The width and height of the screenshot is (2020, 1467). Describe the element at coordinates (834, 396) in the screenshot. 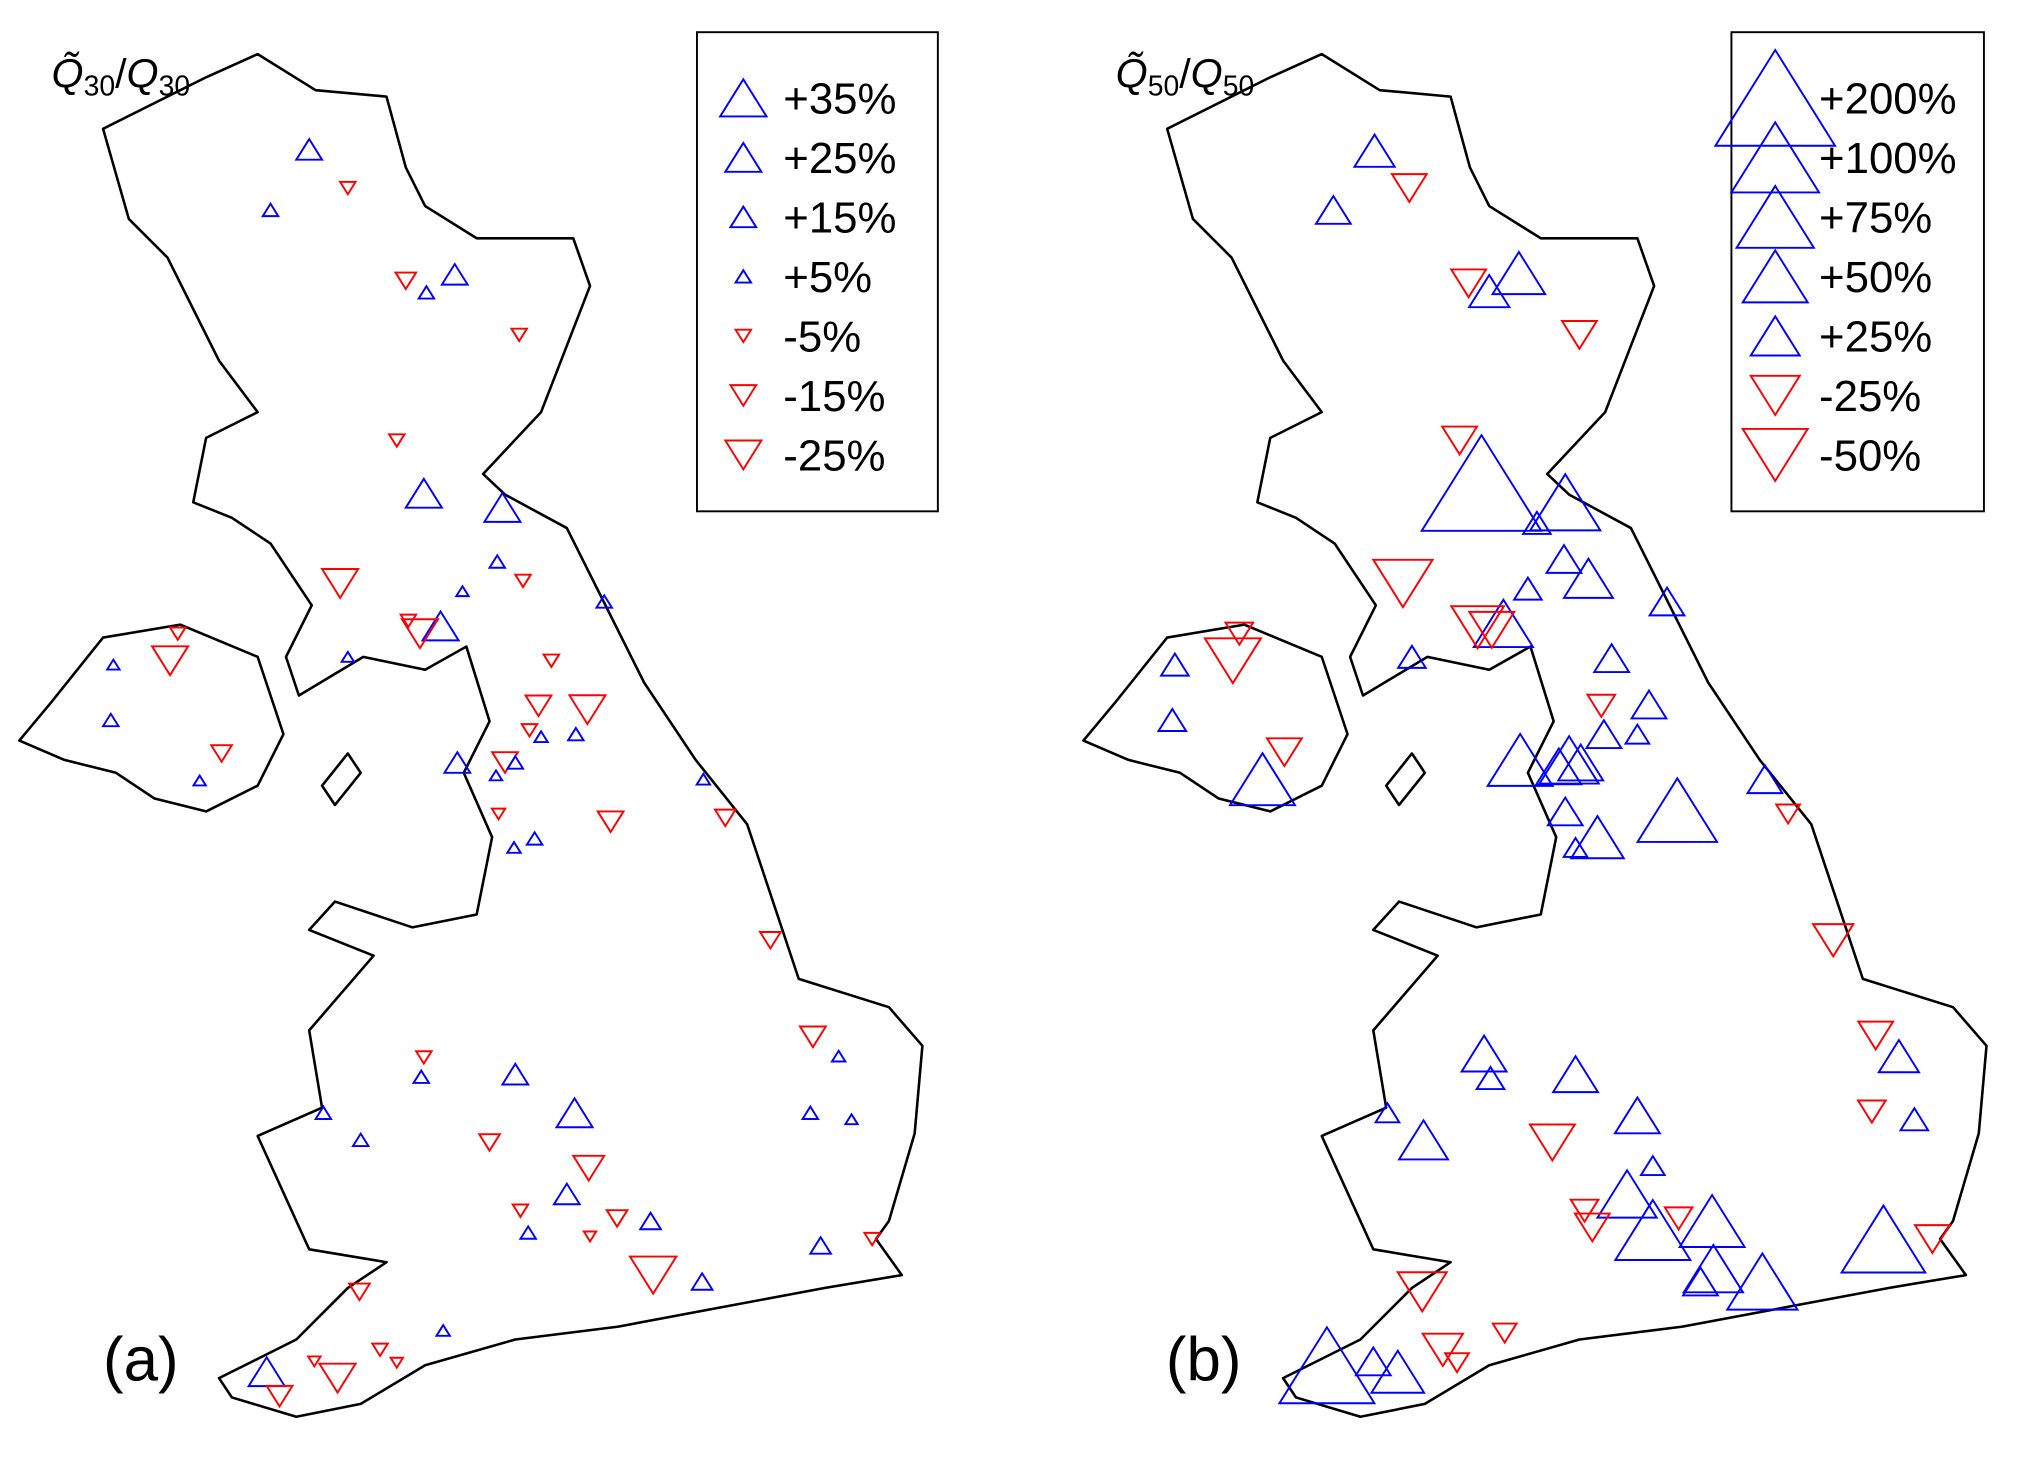

I see `legend-label: -15%` at that location.